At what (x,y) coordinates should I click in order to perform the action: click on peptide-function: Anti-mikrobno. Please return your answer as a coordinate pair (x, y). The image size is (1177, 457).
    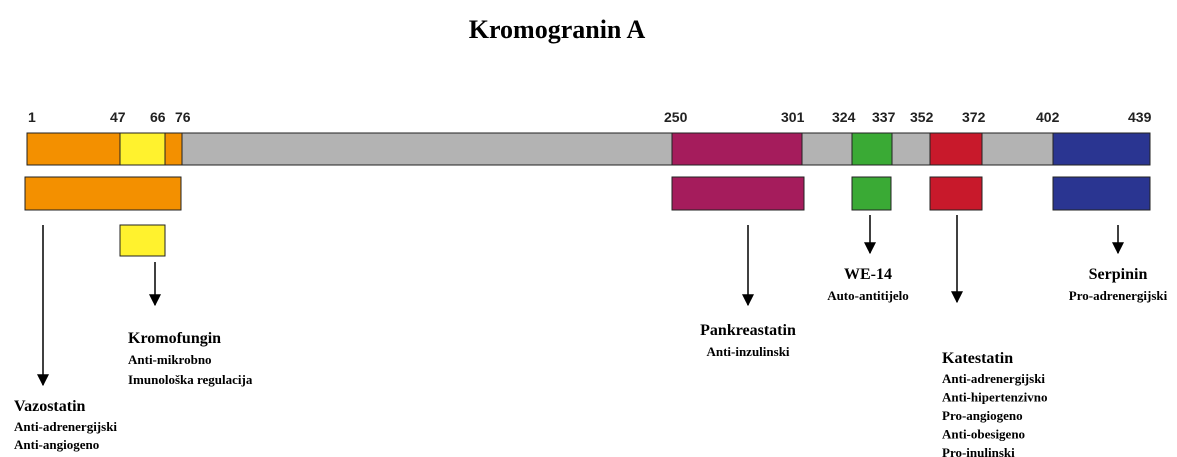
    Looking at the image, I should click on (170, 359).